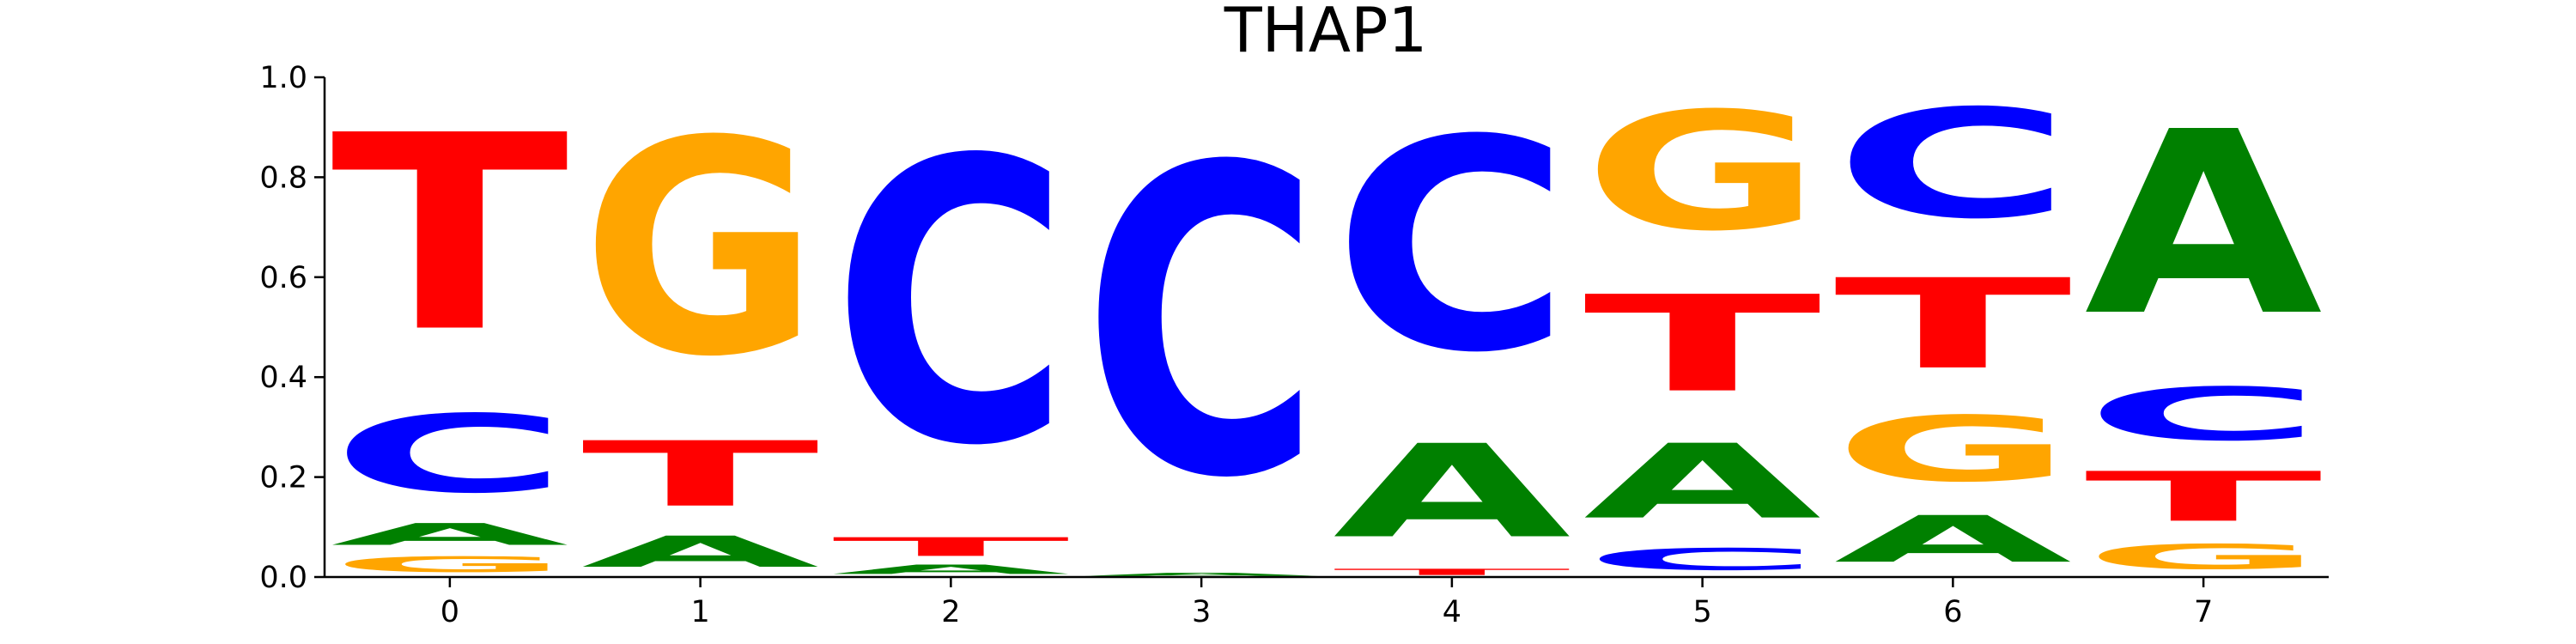 The height and width of the screenshot is (644, 2576). Describe the element at coordinates (450, 612) in the screenshot. I see `x-tick-label: 0` at that location.